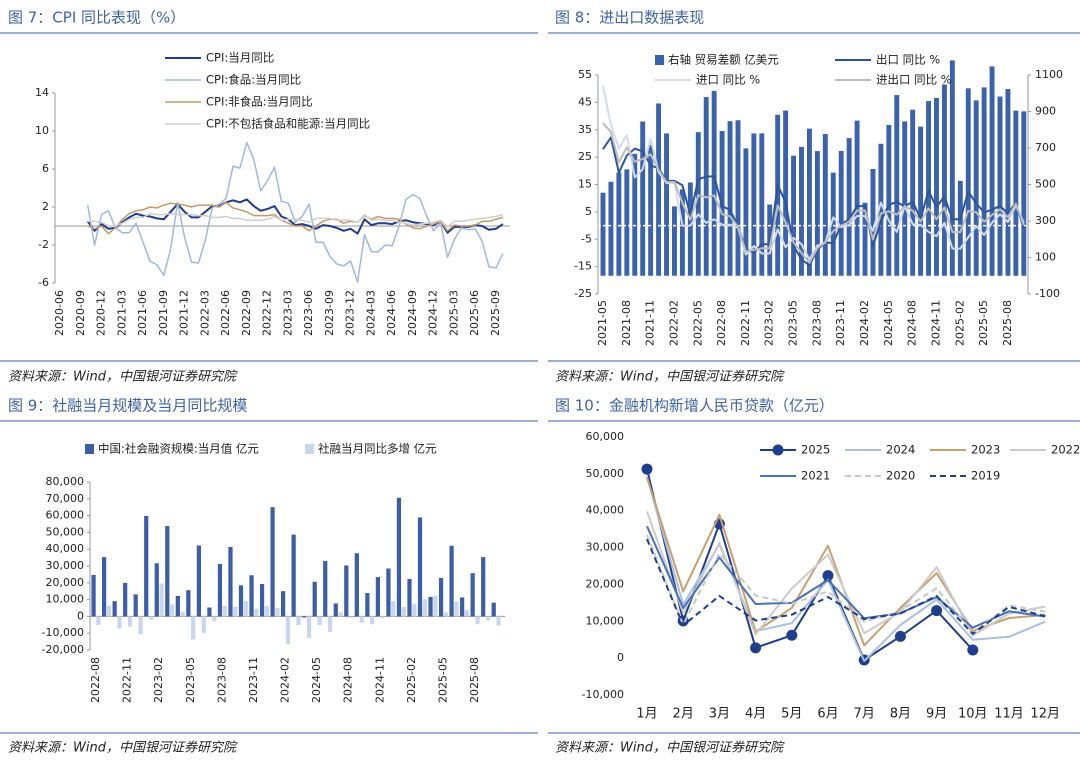 This screenshot has height=765, width=1080. What do you see at coordinates (178, 449) in the screenshot?
I see `legend-label: 中国:社会融资规模:当月值 亿元` at bounding box center [178, 449].